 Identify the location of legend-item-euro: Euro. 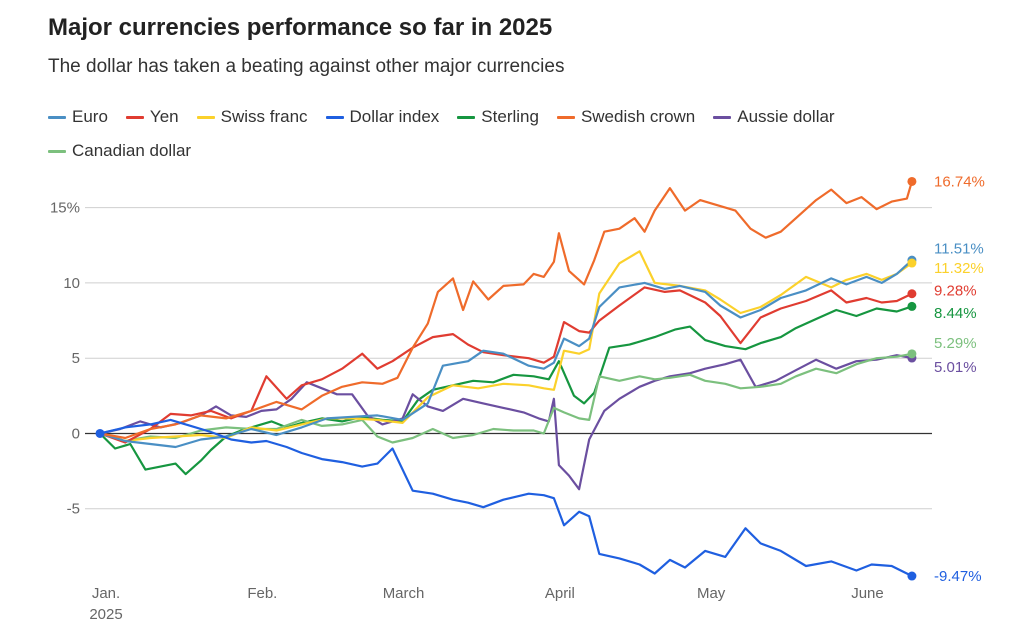
(78, 117).